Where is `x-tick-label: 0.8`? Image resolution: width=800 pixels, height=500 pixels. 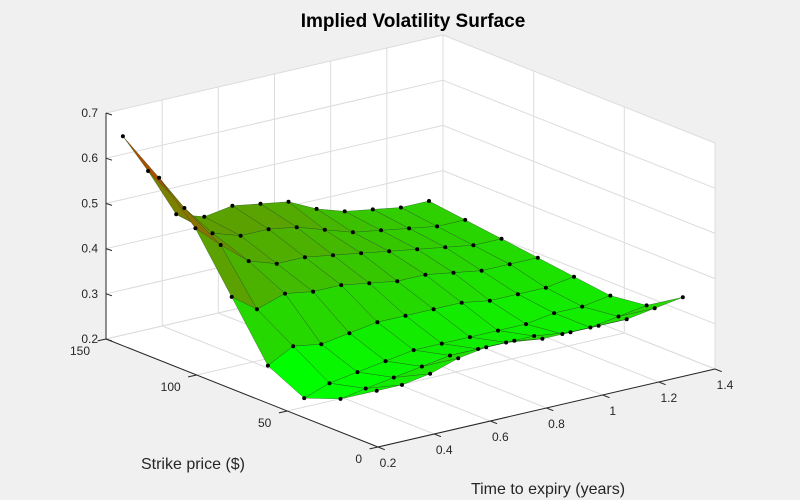
x-tick-label: 0.8 is located at coordinates (556, 424).